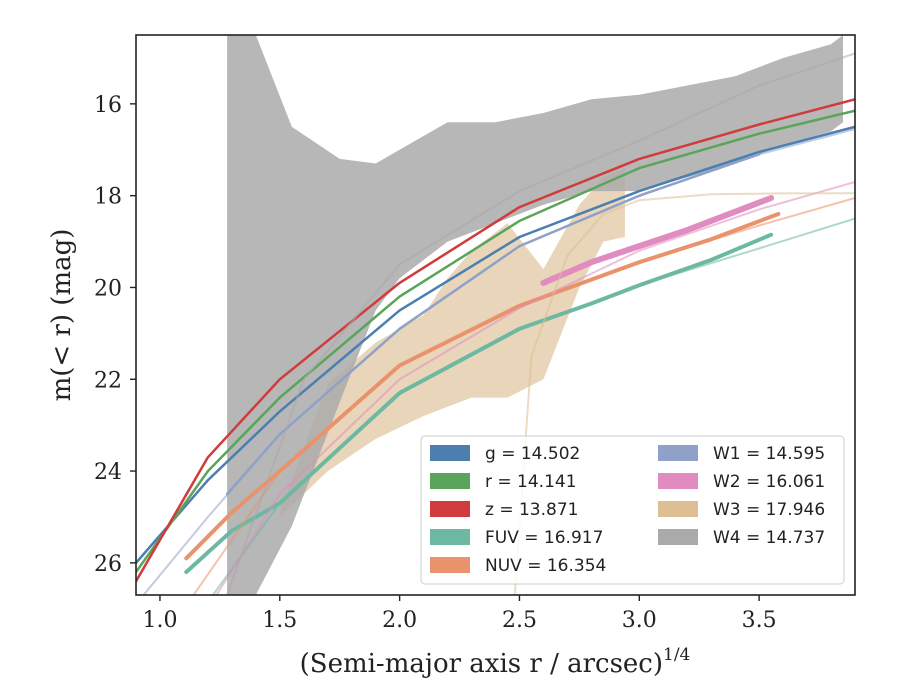 This screenshot has width=900, height=700. I want to click on x-axis-label: (Semi-major axis r / arcsec)1/4, so click(495, 662).